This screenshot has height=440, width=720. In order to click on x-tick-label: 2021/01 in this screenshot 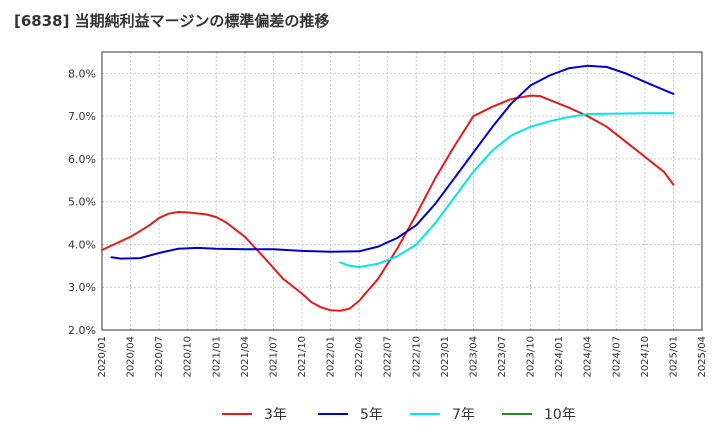, I will do `click(216, 357)`.